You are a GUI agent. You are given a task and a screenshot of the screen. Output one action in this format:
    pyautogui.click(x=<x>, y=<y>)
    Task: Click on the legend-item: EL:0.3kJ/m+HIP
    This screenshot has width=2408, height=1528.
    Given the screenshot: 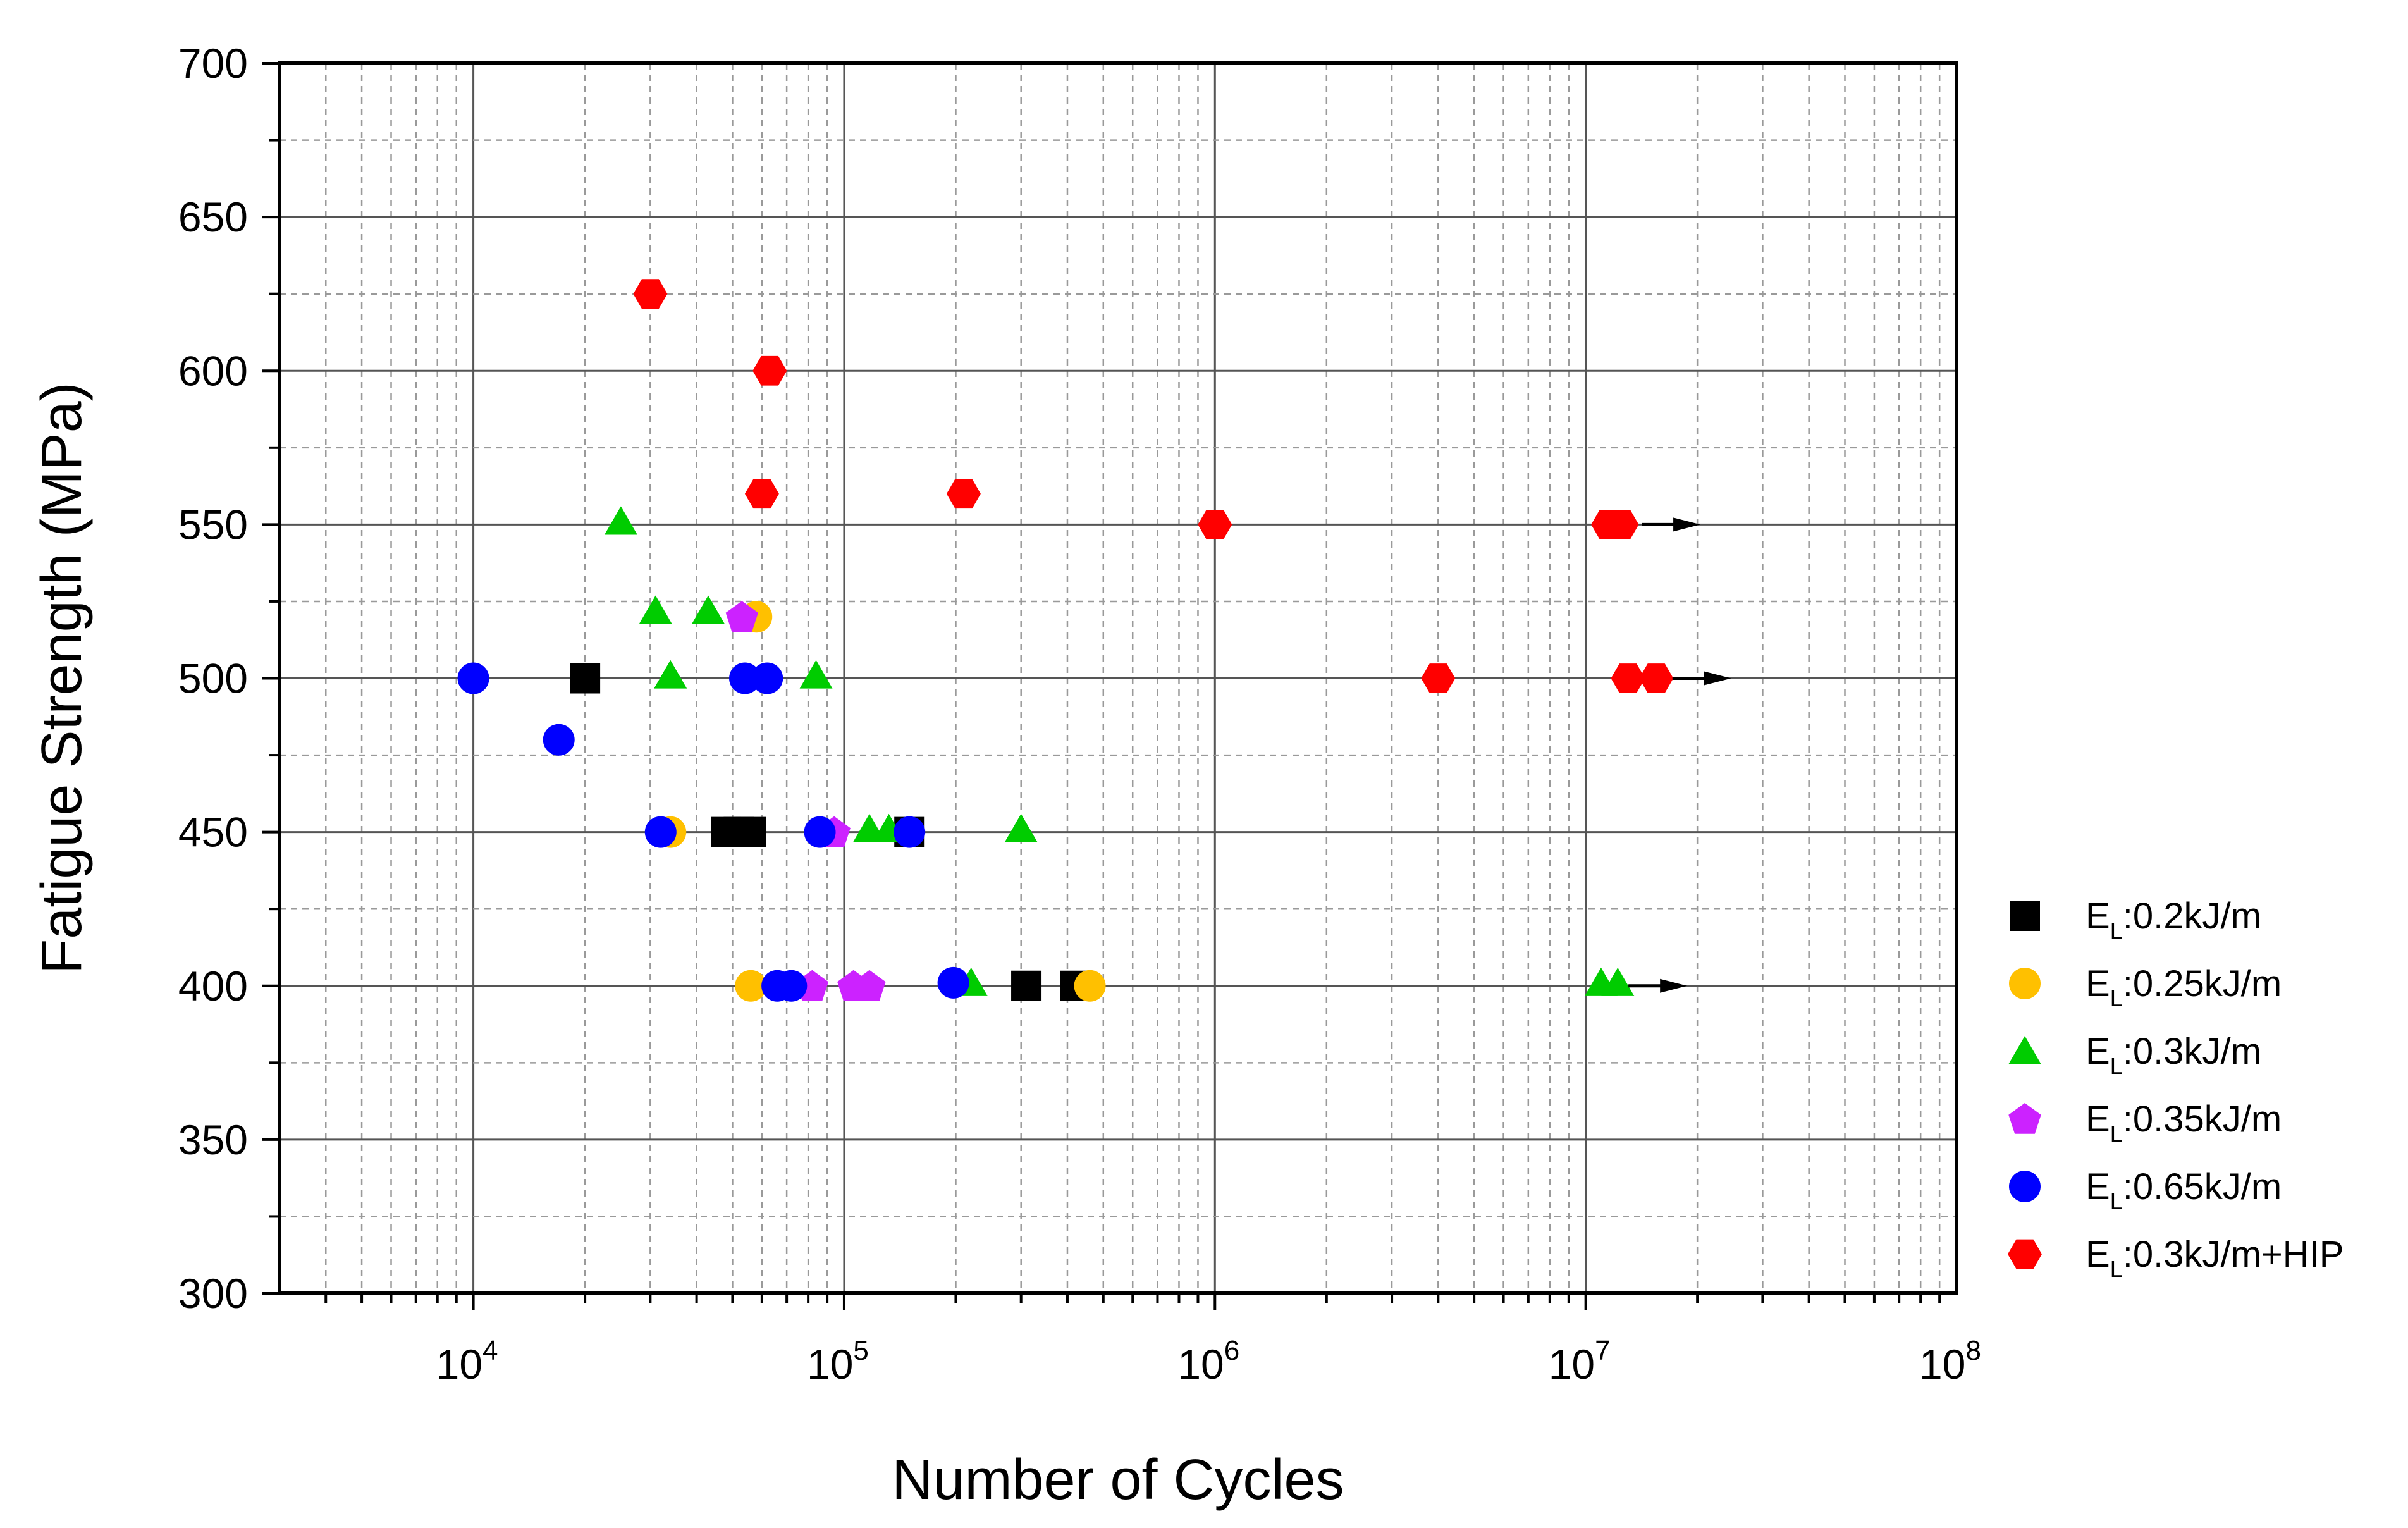 What is the action you would take?
    pyautogui.click(x=2176, y=1258)
    